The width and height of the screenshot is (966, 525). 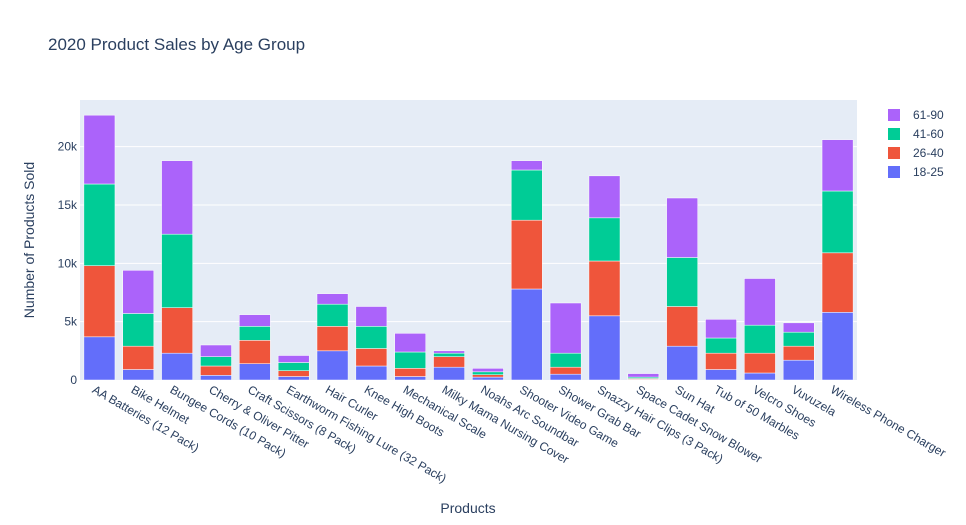 I want to click on legend-item-61-90: 61-90, so click(x=916, y=115).